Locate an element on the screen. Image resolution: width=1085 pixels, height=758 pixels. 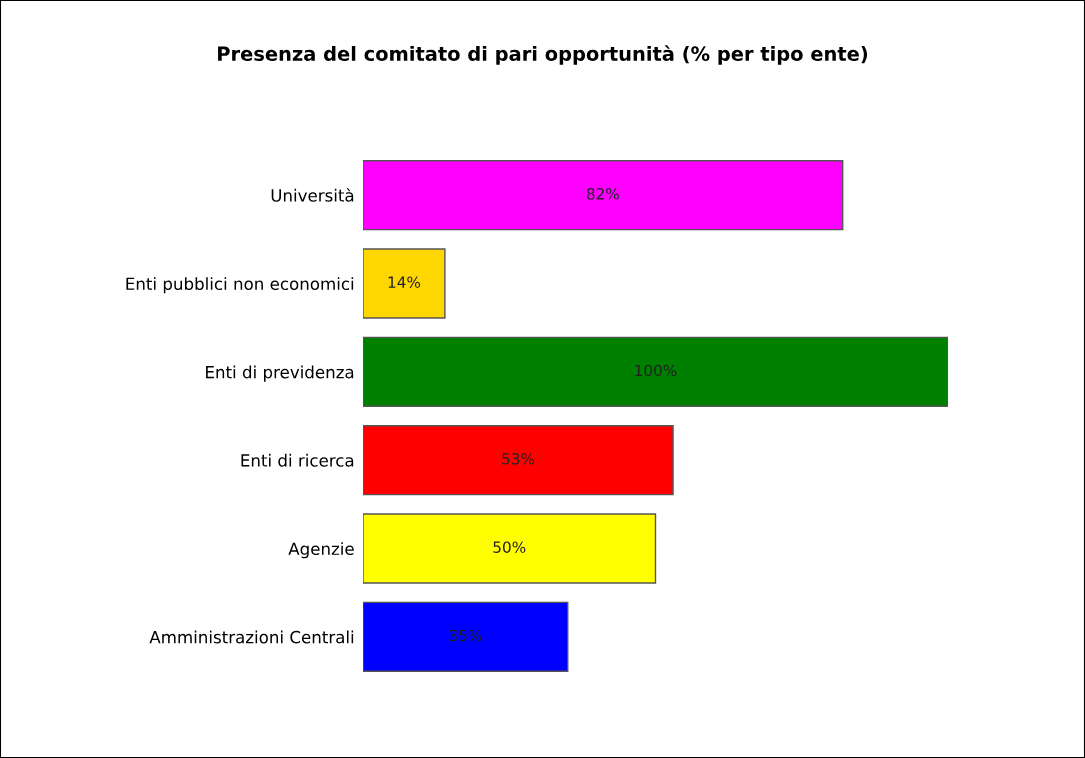
y-tick-label: Enti di previdenza is located at coordinates (280, 373).